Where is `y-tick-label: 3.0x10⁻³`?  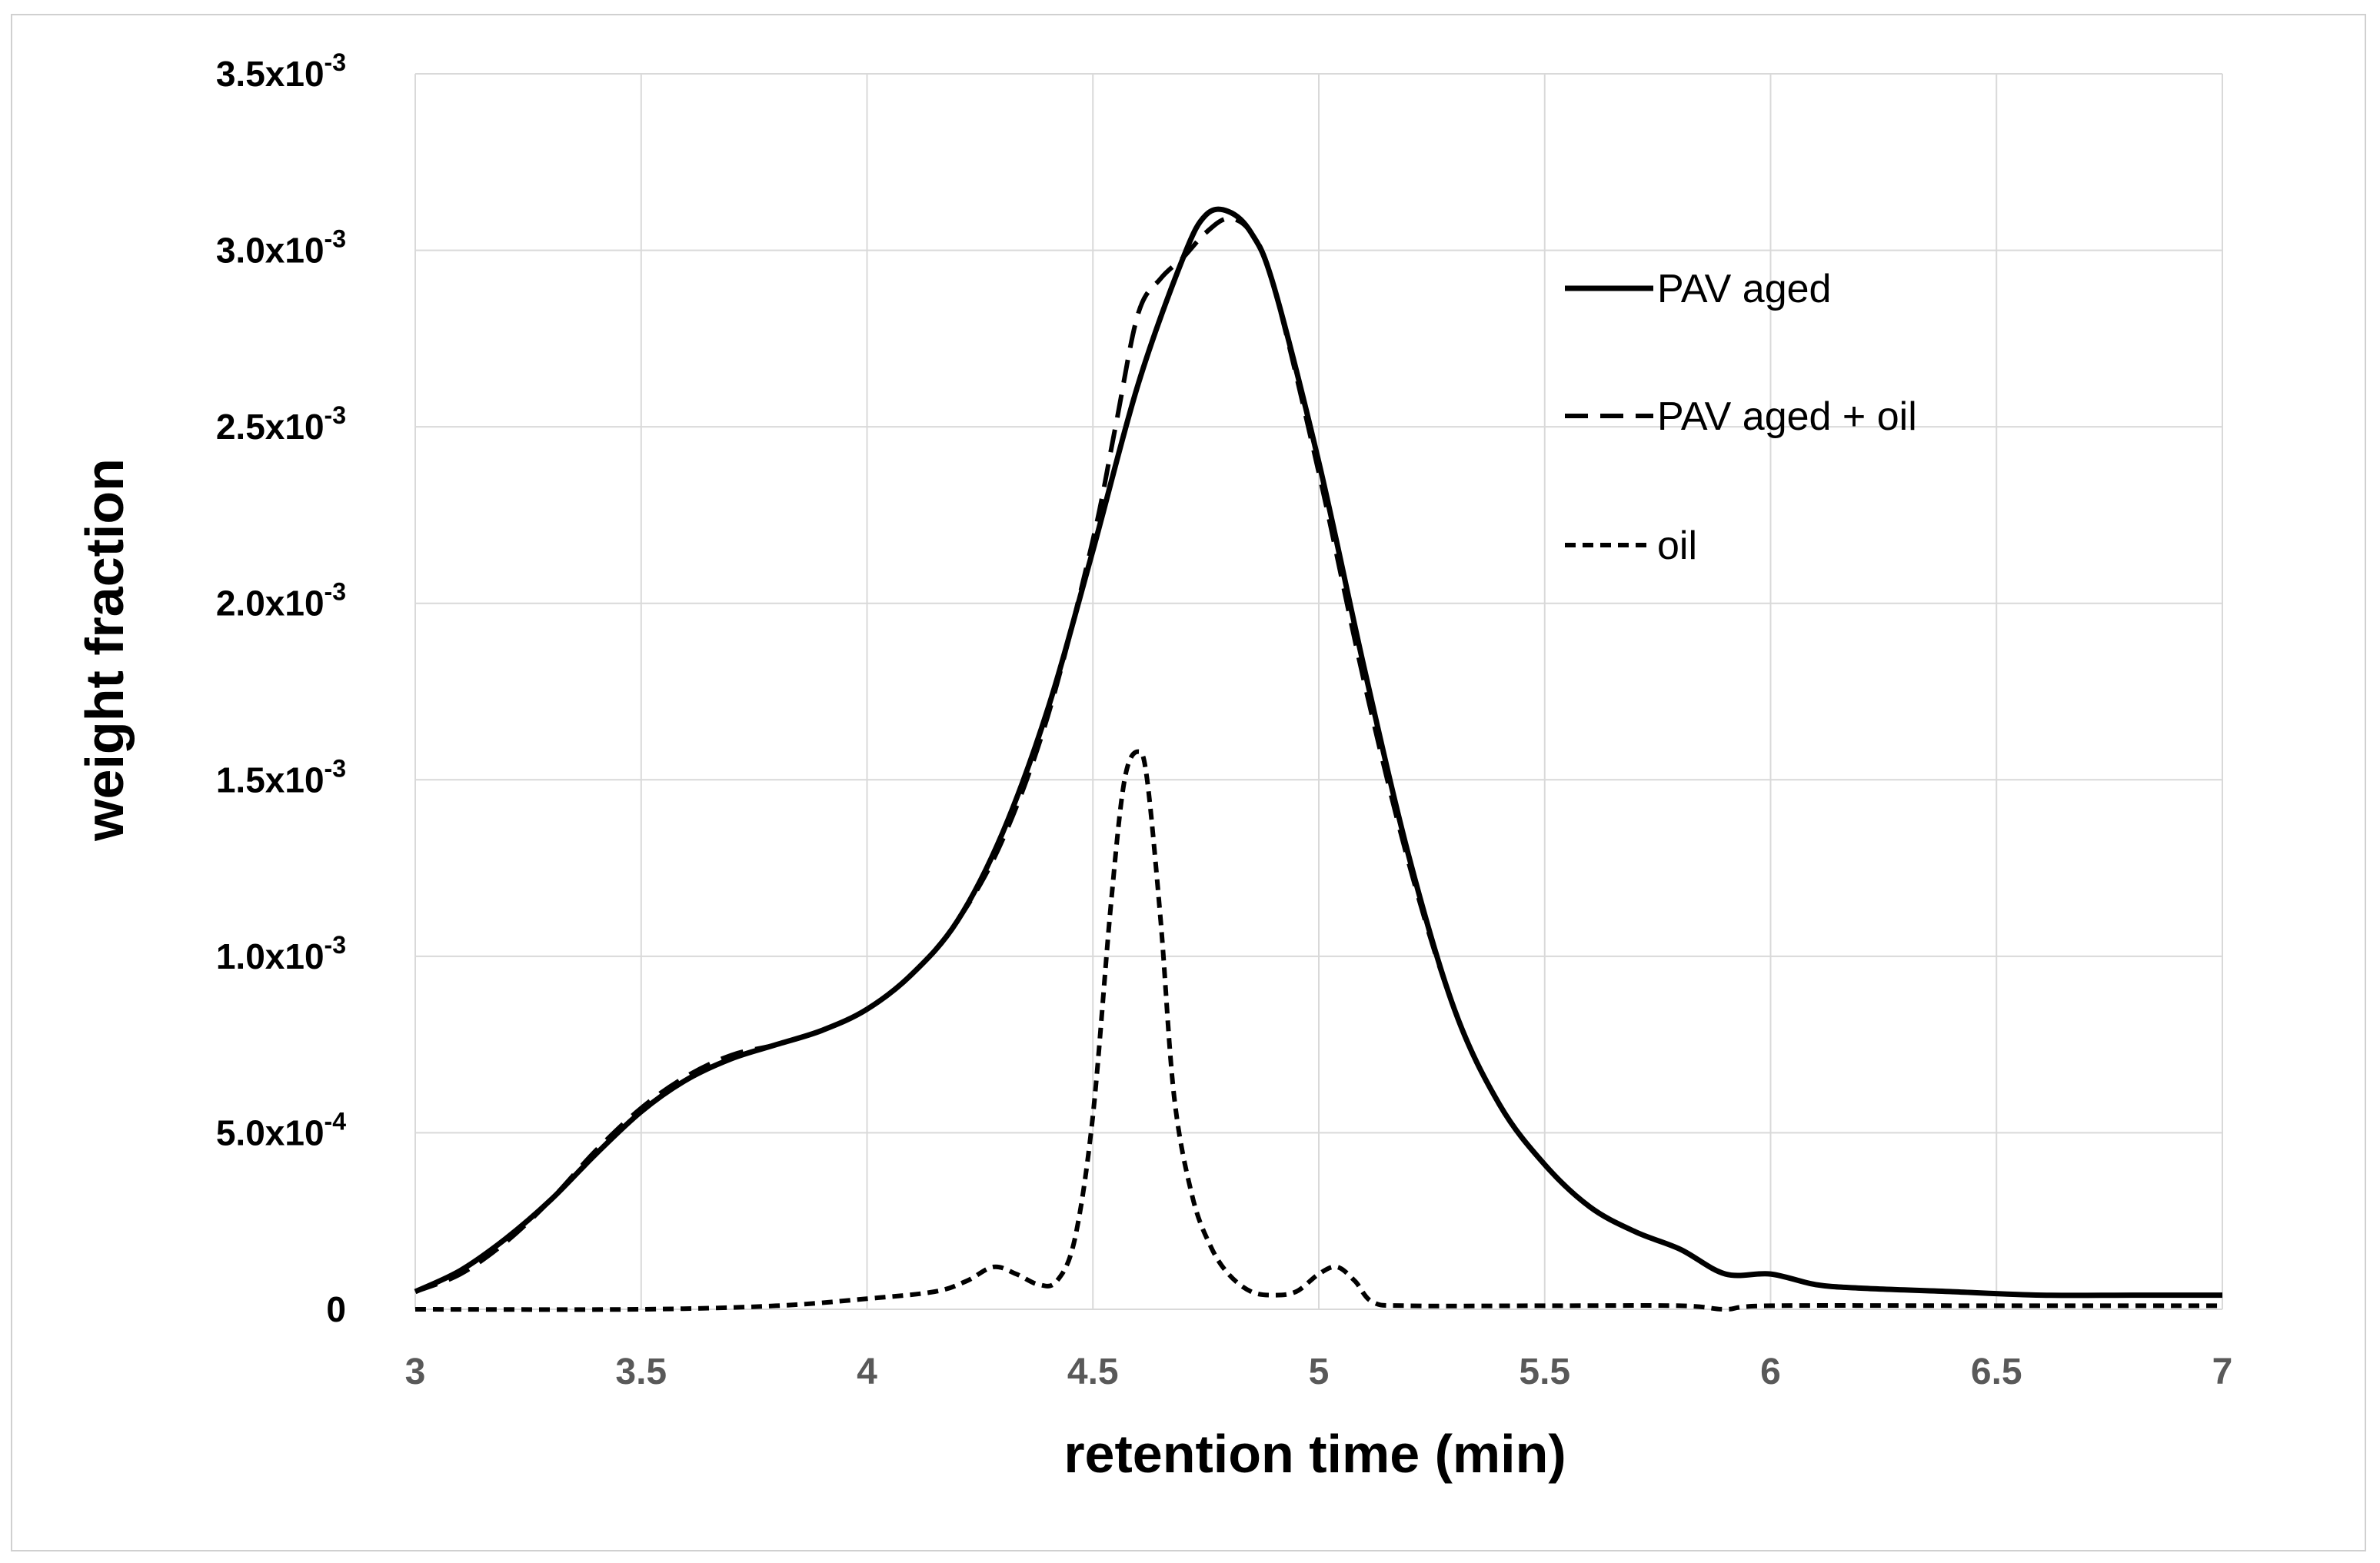
y-tick-label: 3.0x10⁻³ is located at coordinates (281, 248).